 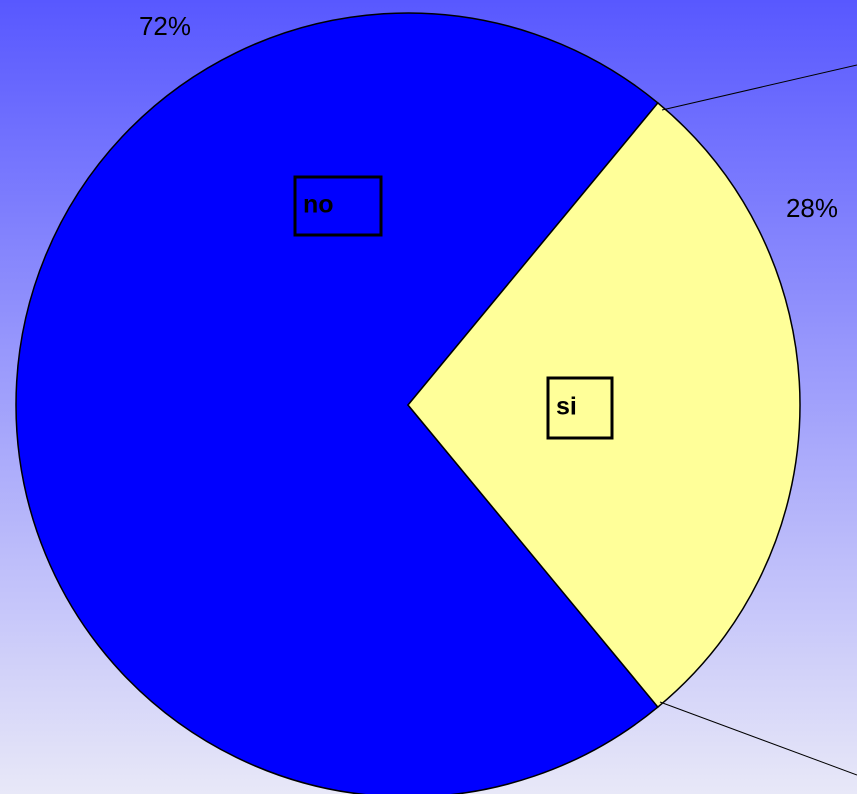 What do you see at coordinates (165, 26) in the screenshot?
I see `value-label: 72%` at bounding box center [165, 26].